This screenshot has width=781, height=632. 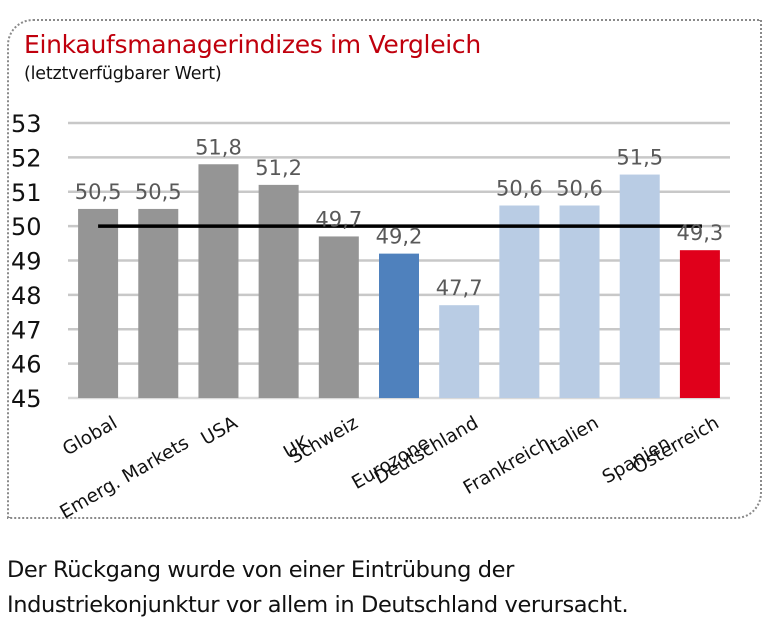 What do you see at coordinates (123, 74) in the screenshot?
I see `chart-subtitle: (letztverfügbarer Wert)` at bounding box center [123, 74].